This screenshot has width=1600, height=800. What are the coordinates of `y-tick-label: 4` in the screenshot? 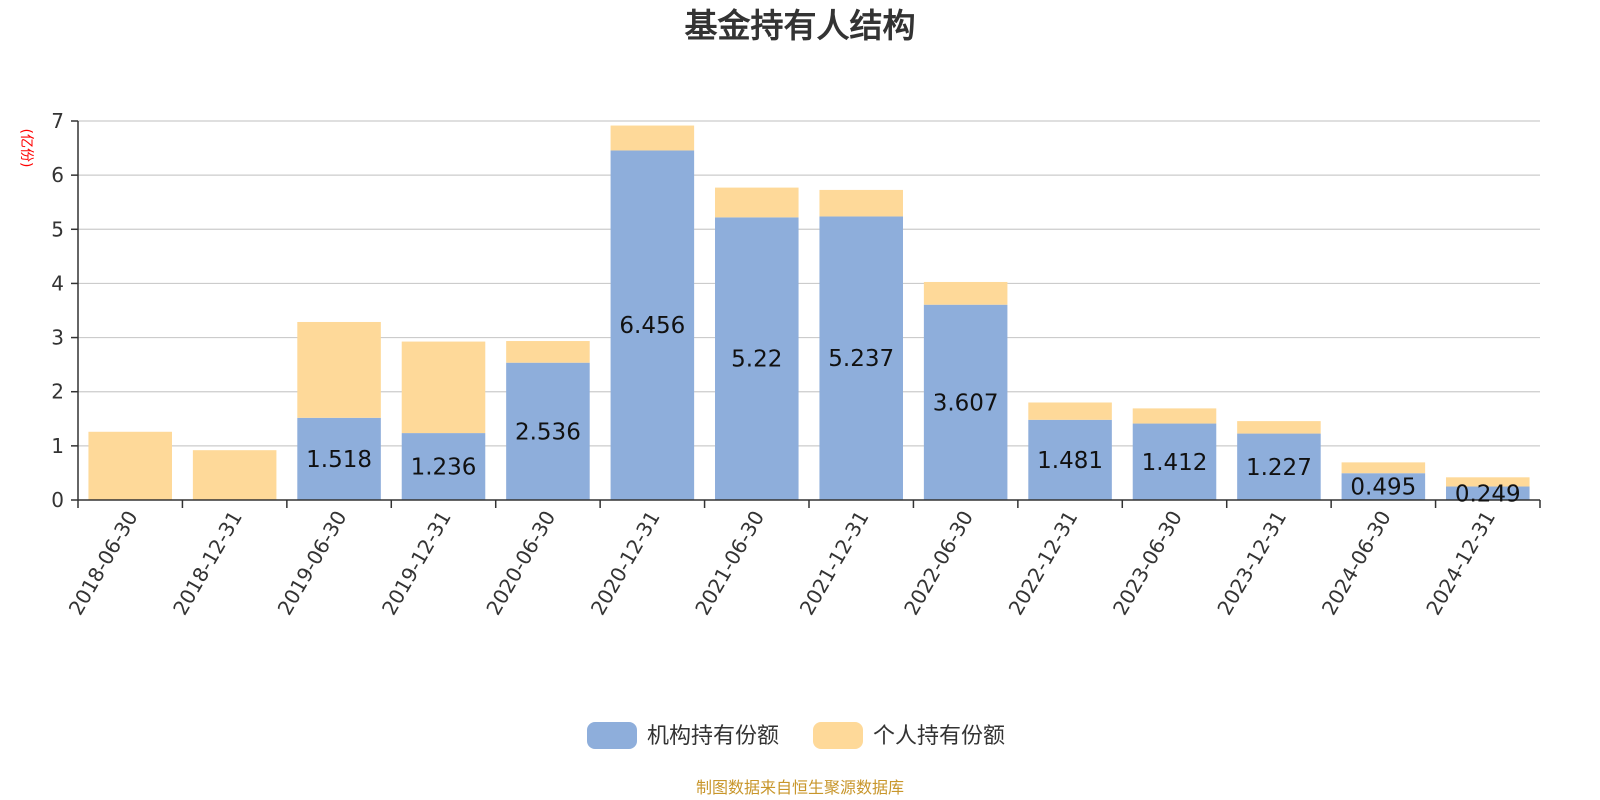 It's located at (57, 283).